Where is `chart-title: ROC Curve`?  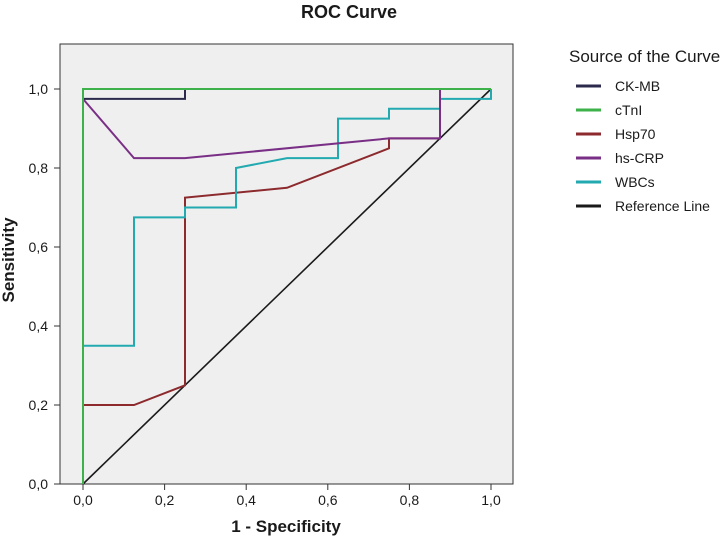
chart-title: ROC Curve is located at coordinates (349, 12).